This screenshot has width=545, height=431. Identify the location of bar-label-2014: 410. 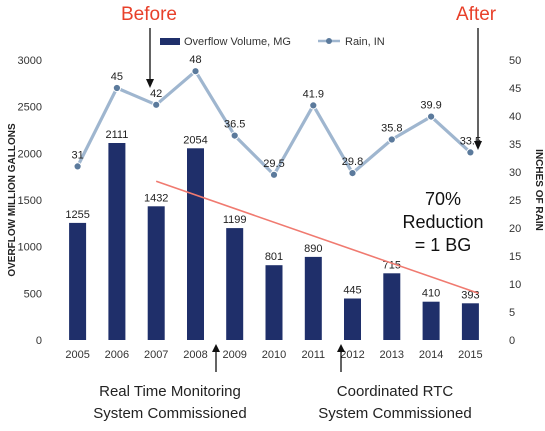
(431, 294).